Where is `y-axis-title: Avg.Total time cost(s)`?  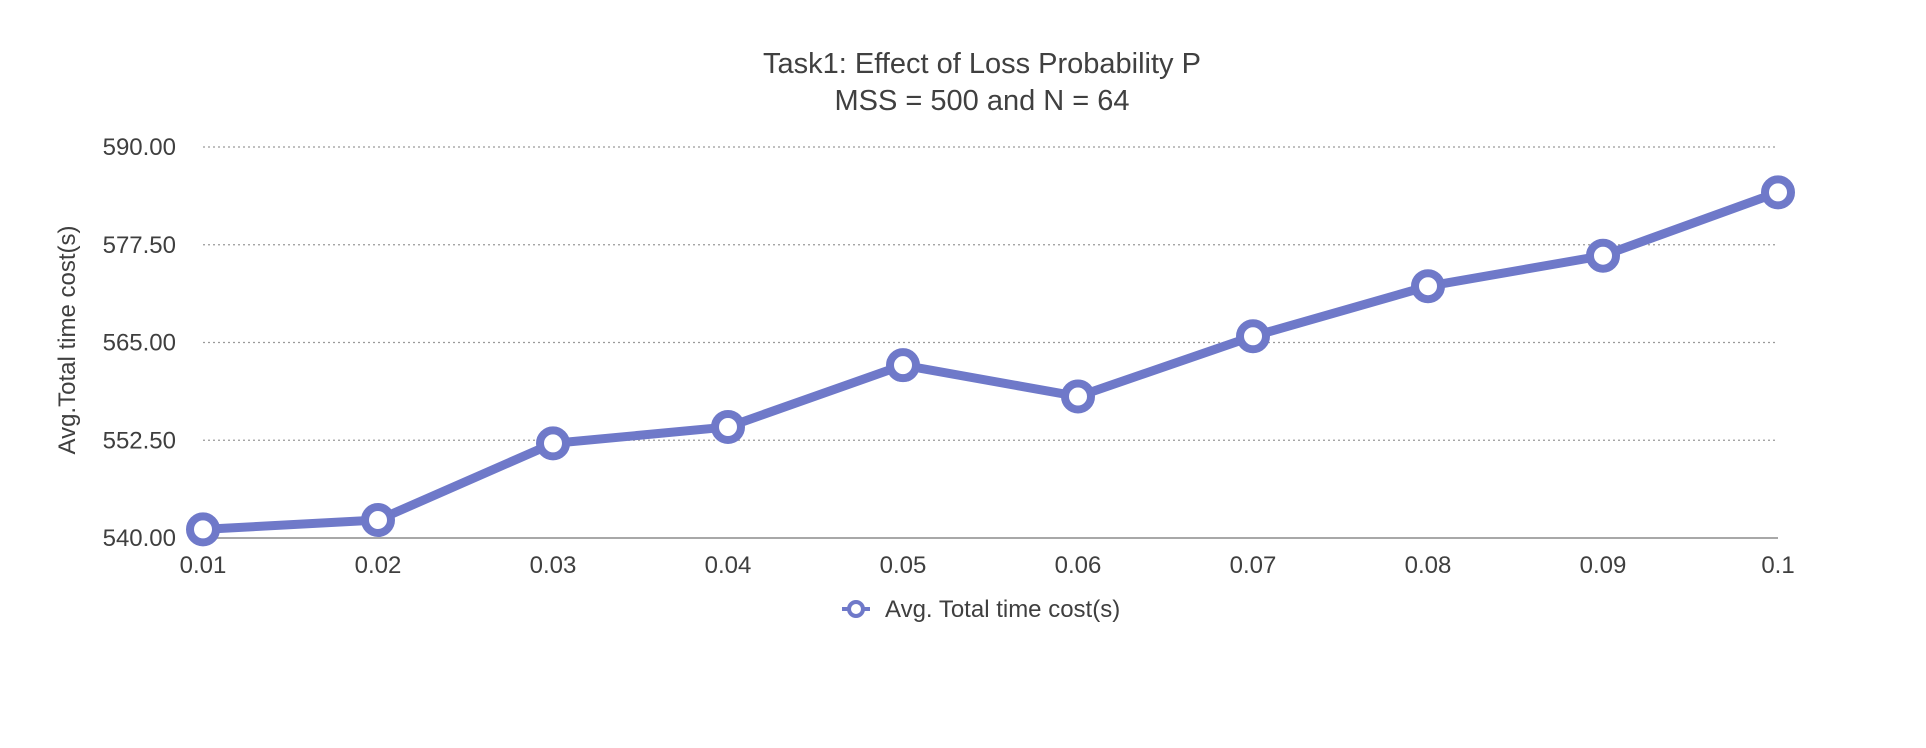
y-axis-title: Avg.Total time cost(s) is located at coordinates (67, 340).